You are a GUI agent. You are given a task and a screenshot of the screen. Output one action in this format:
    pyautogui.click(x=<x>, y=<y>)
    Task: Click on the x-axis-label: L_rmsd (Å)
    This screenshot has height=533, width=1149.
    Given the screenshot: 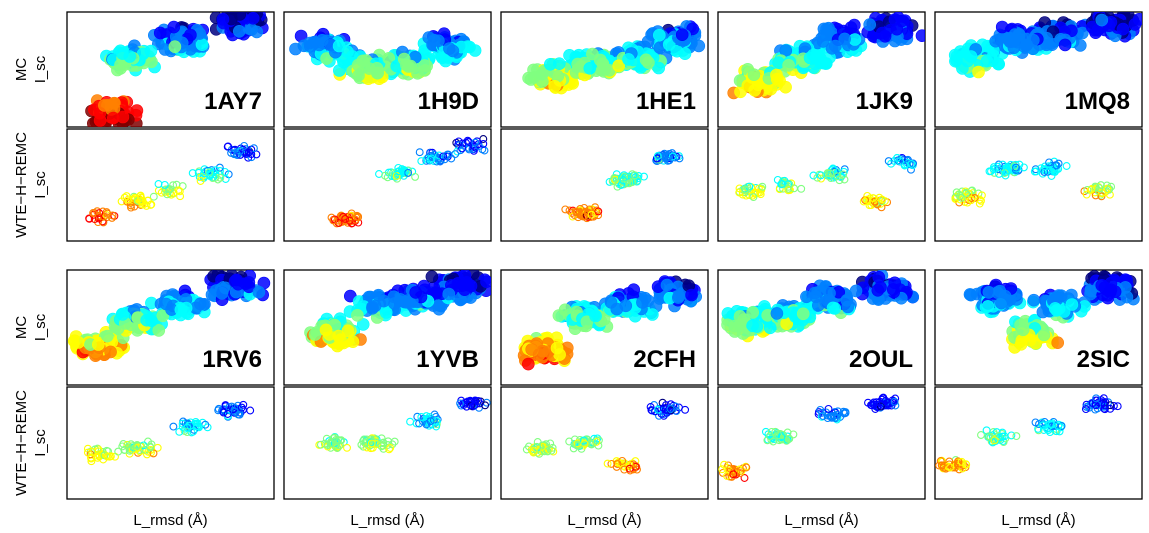 What is the action you would take?
    pyautogui.click(x=821, y=520)
    